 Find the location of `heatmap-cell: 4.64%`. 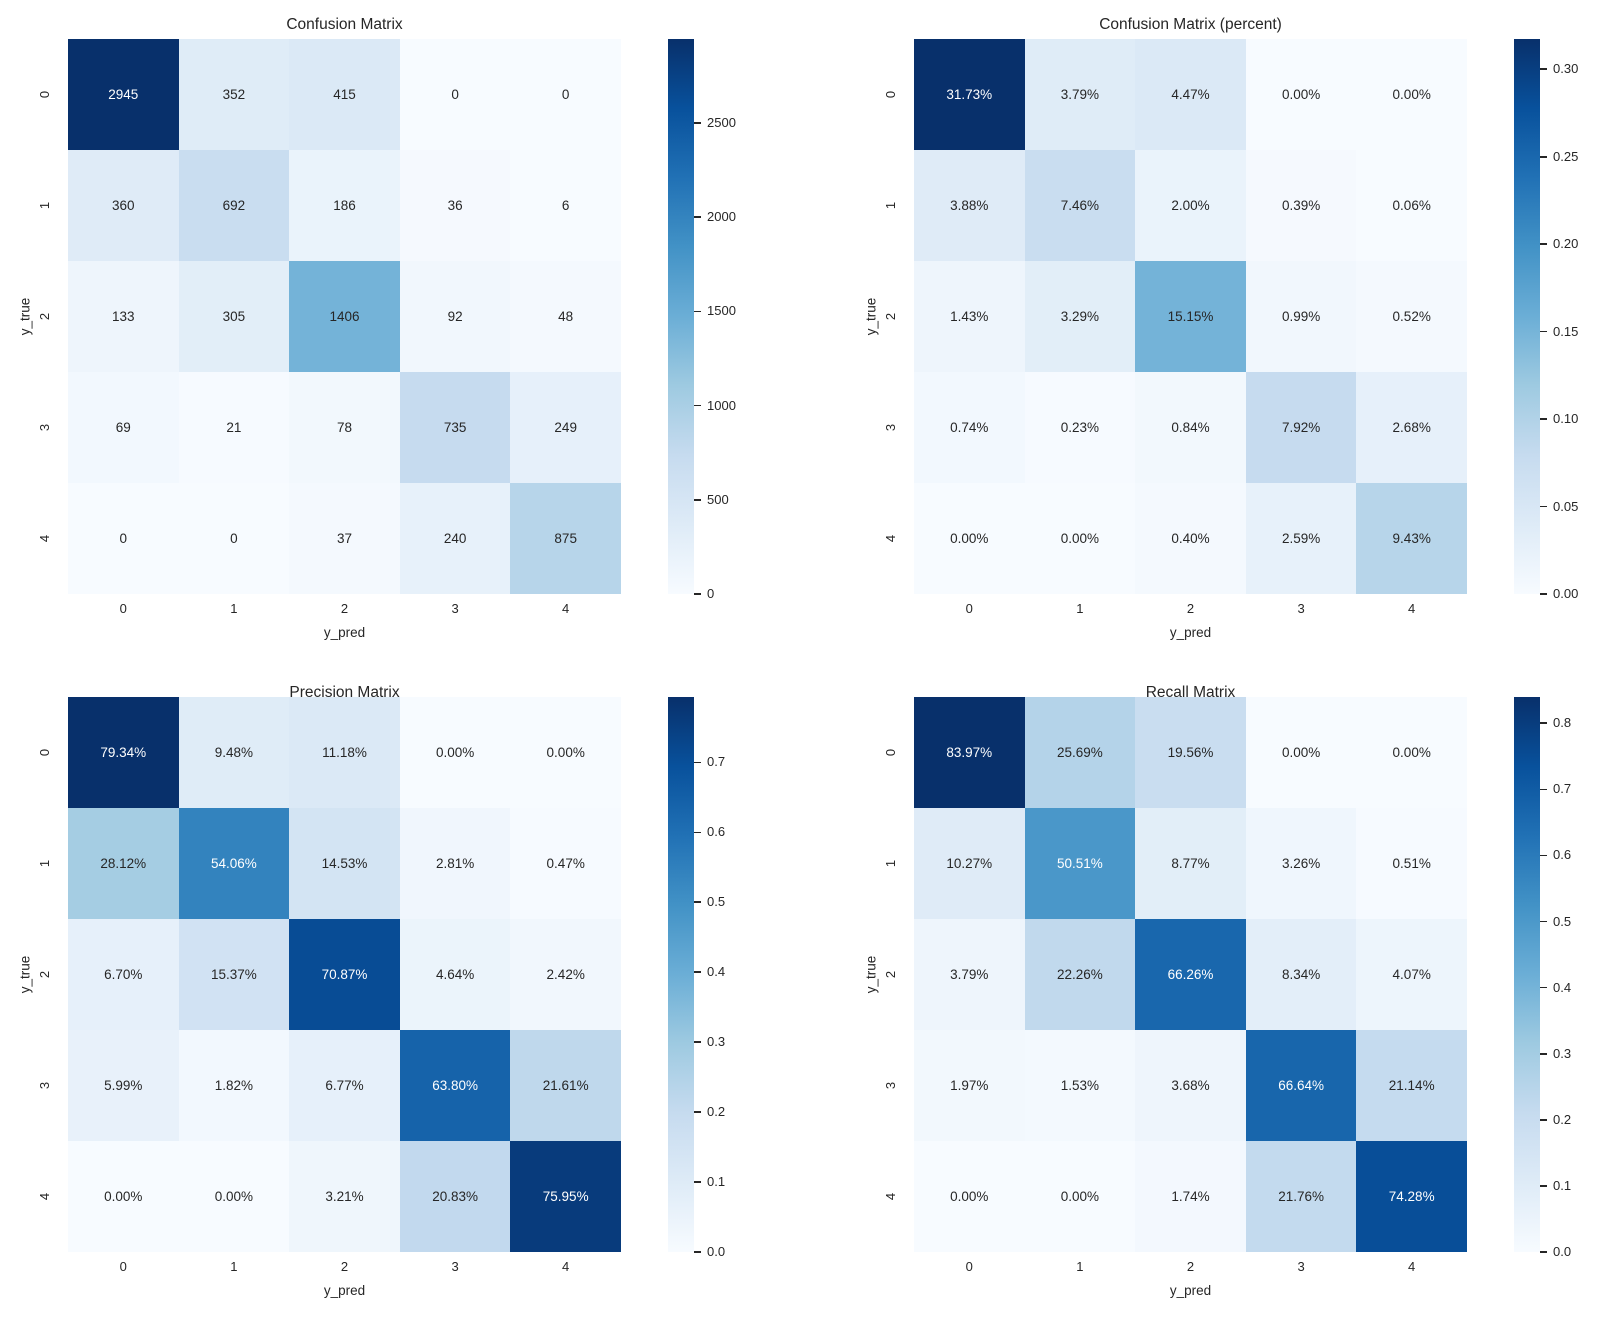

heatmap-cell: 4.64% is located at coordinates (455, 974).